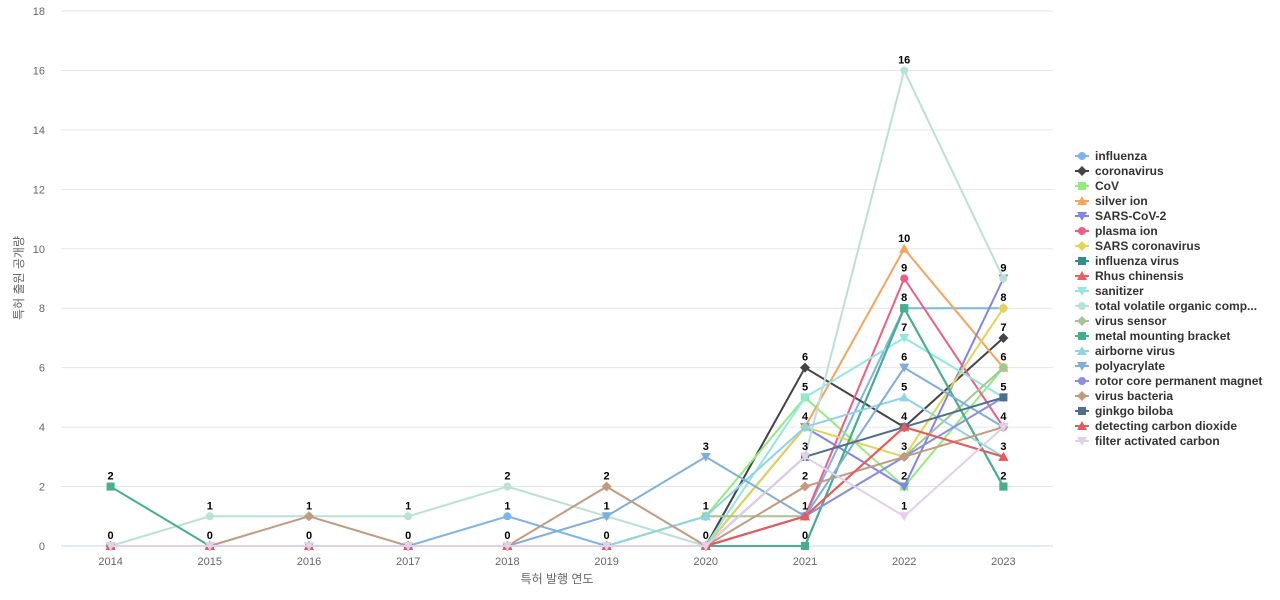 Image resolution: width=1280 pixels, height=600 pixels. What do you see at coordinates (1152, 336) in the screenshot?
I see `legend-item: metal mounting bracket` at bounding box center [1152, 336].